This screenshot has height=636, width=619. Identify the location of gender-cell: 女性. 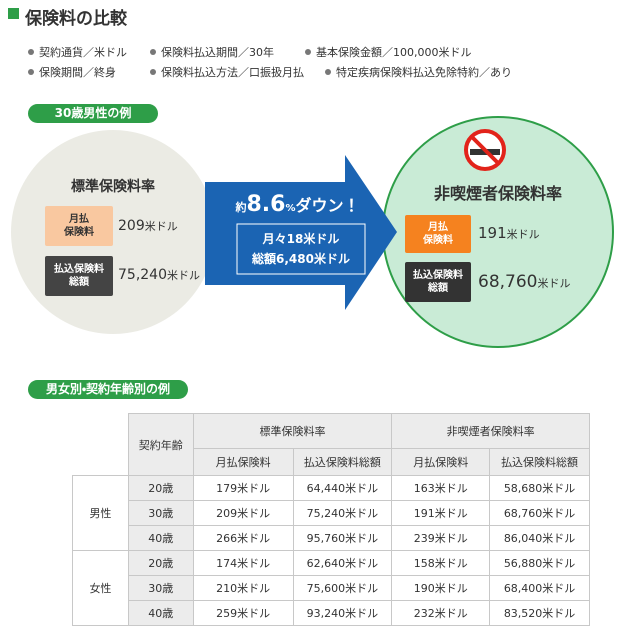
(100, 588).